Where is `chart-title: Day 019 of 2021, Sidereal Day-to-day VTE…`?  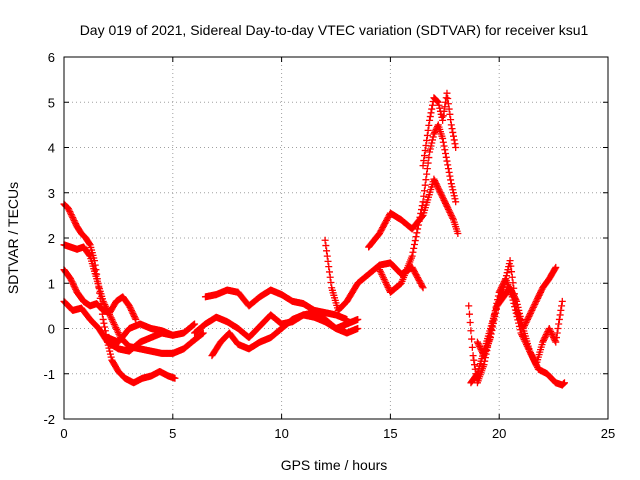
chart-title: Day 019 of 2021, Sidereal Day-to-day VTE… is located at coordinates (334, 30).